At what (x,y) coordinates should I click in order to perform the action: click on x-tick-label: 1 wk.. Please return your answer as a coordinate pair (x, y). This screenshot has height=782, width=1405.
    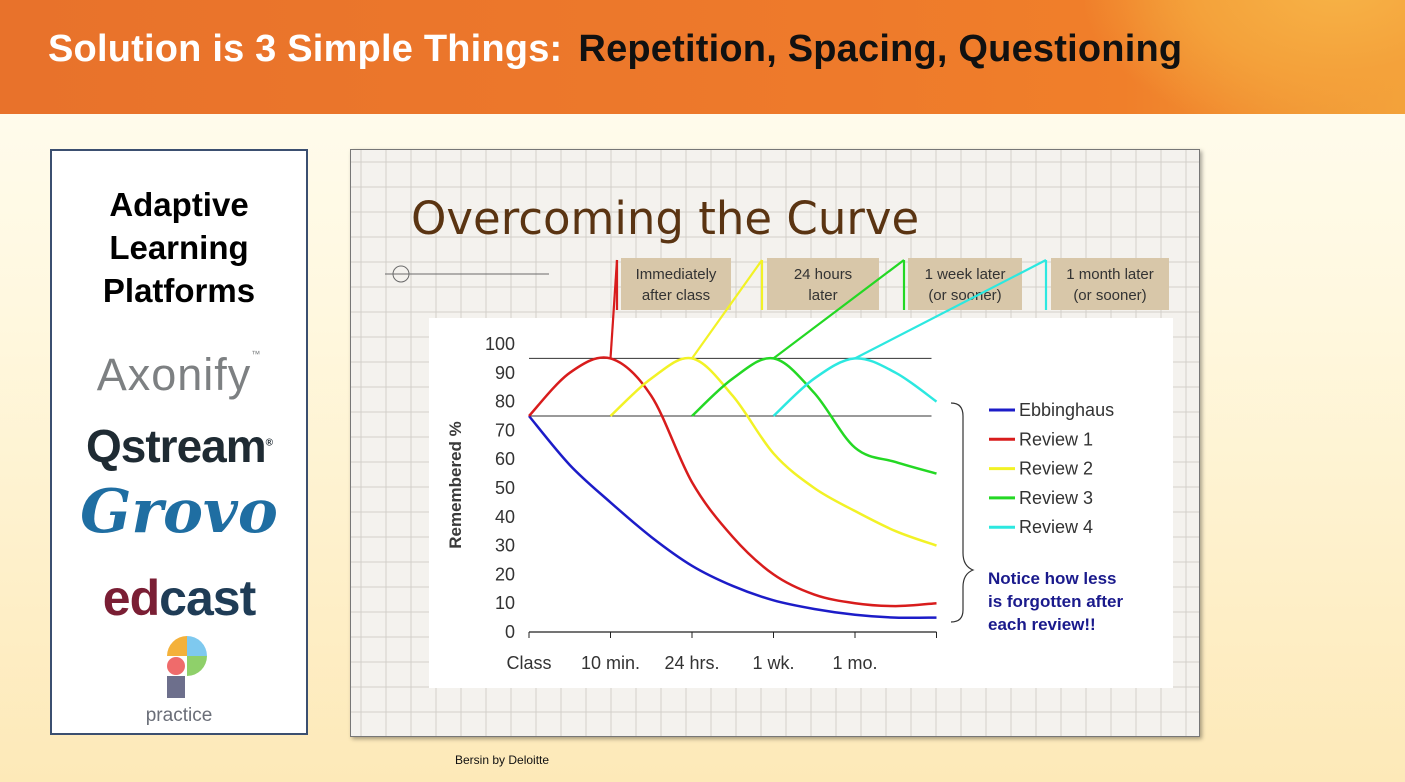
    Looking at the image, I should click on (773, 663).